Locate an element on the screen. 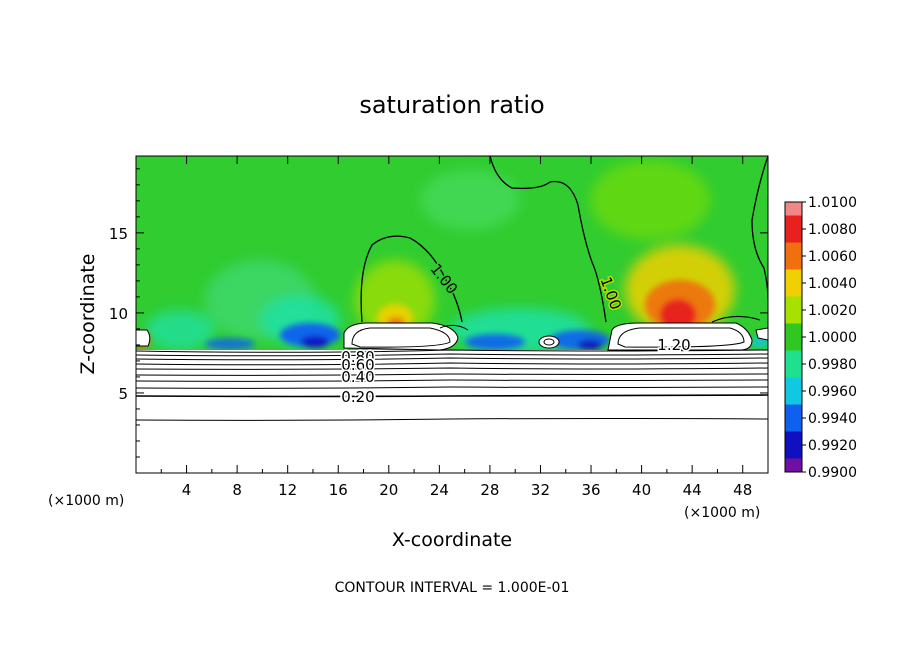  x-tick-label-9: 40 is located at coordinates (641, 490).